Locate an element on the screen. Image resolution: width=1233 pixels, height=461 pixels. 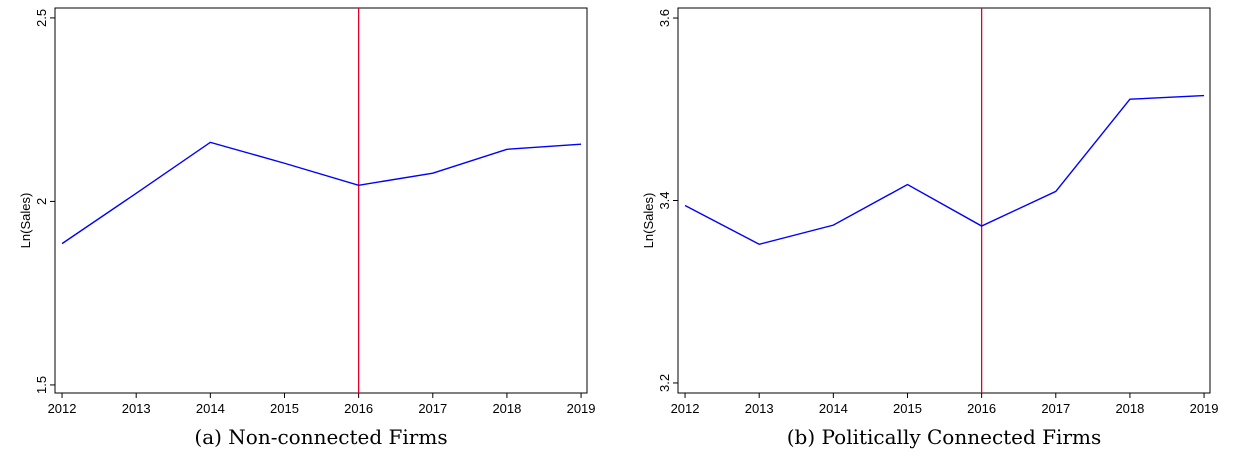
y-tick-label: 1.5 is located at coordinates (41, 385).